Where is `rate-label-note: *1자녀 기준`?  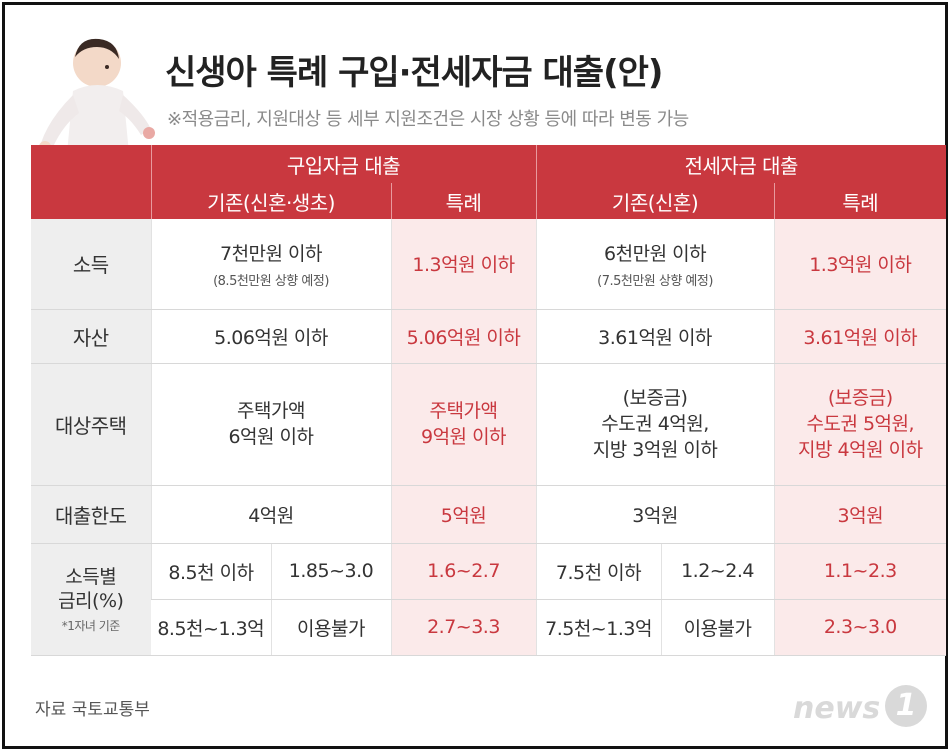
rate-label-note: *1자녀 기준 is located at coordinates (91, 625).